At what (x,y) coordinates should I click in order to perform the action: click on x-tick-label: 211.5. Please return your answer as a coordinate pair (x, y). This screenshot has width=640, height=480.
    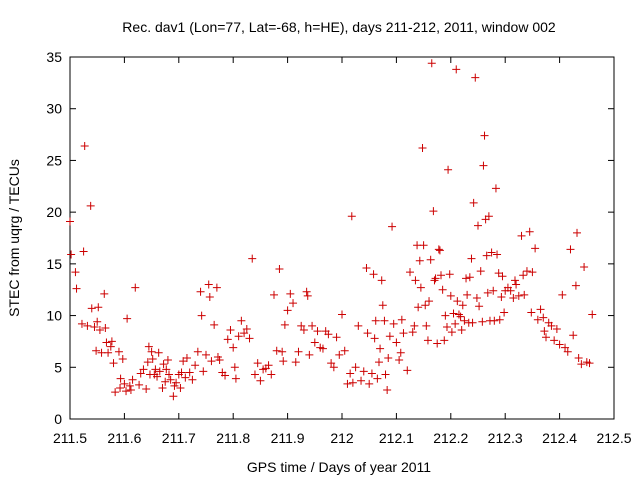
    Looking at the image, I should click on (70, 438).